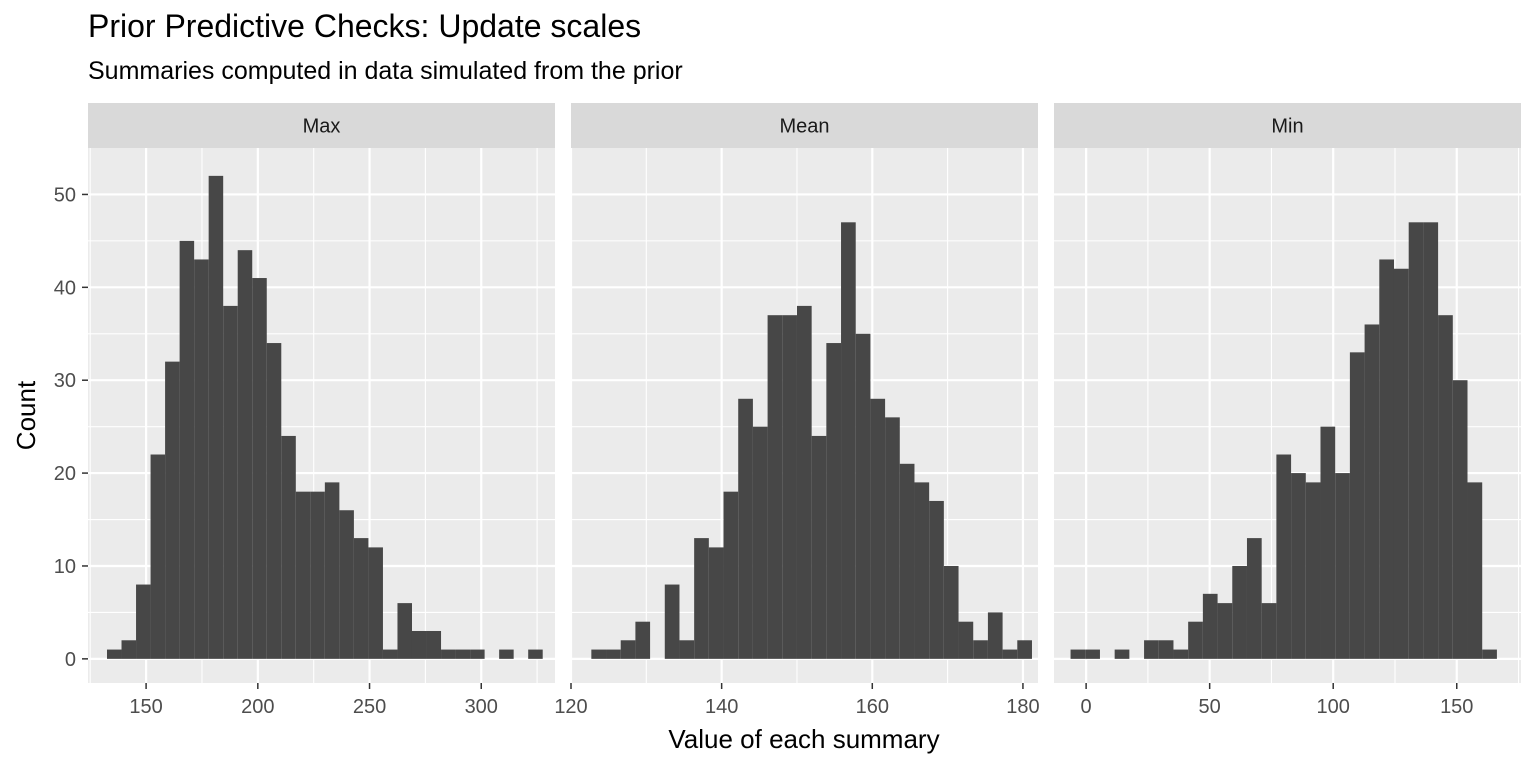 The height and width of the screenshot is (768, 1536). What do you see at coordinates (1333, 707) in the screenshot?
I see `x-tick-label: 100` at bounding box center [1333, 707].